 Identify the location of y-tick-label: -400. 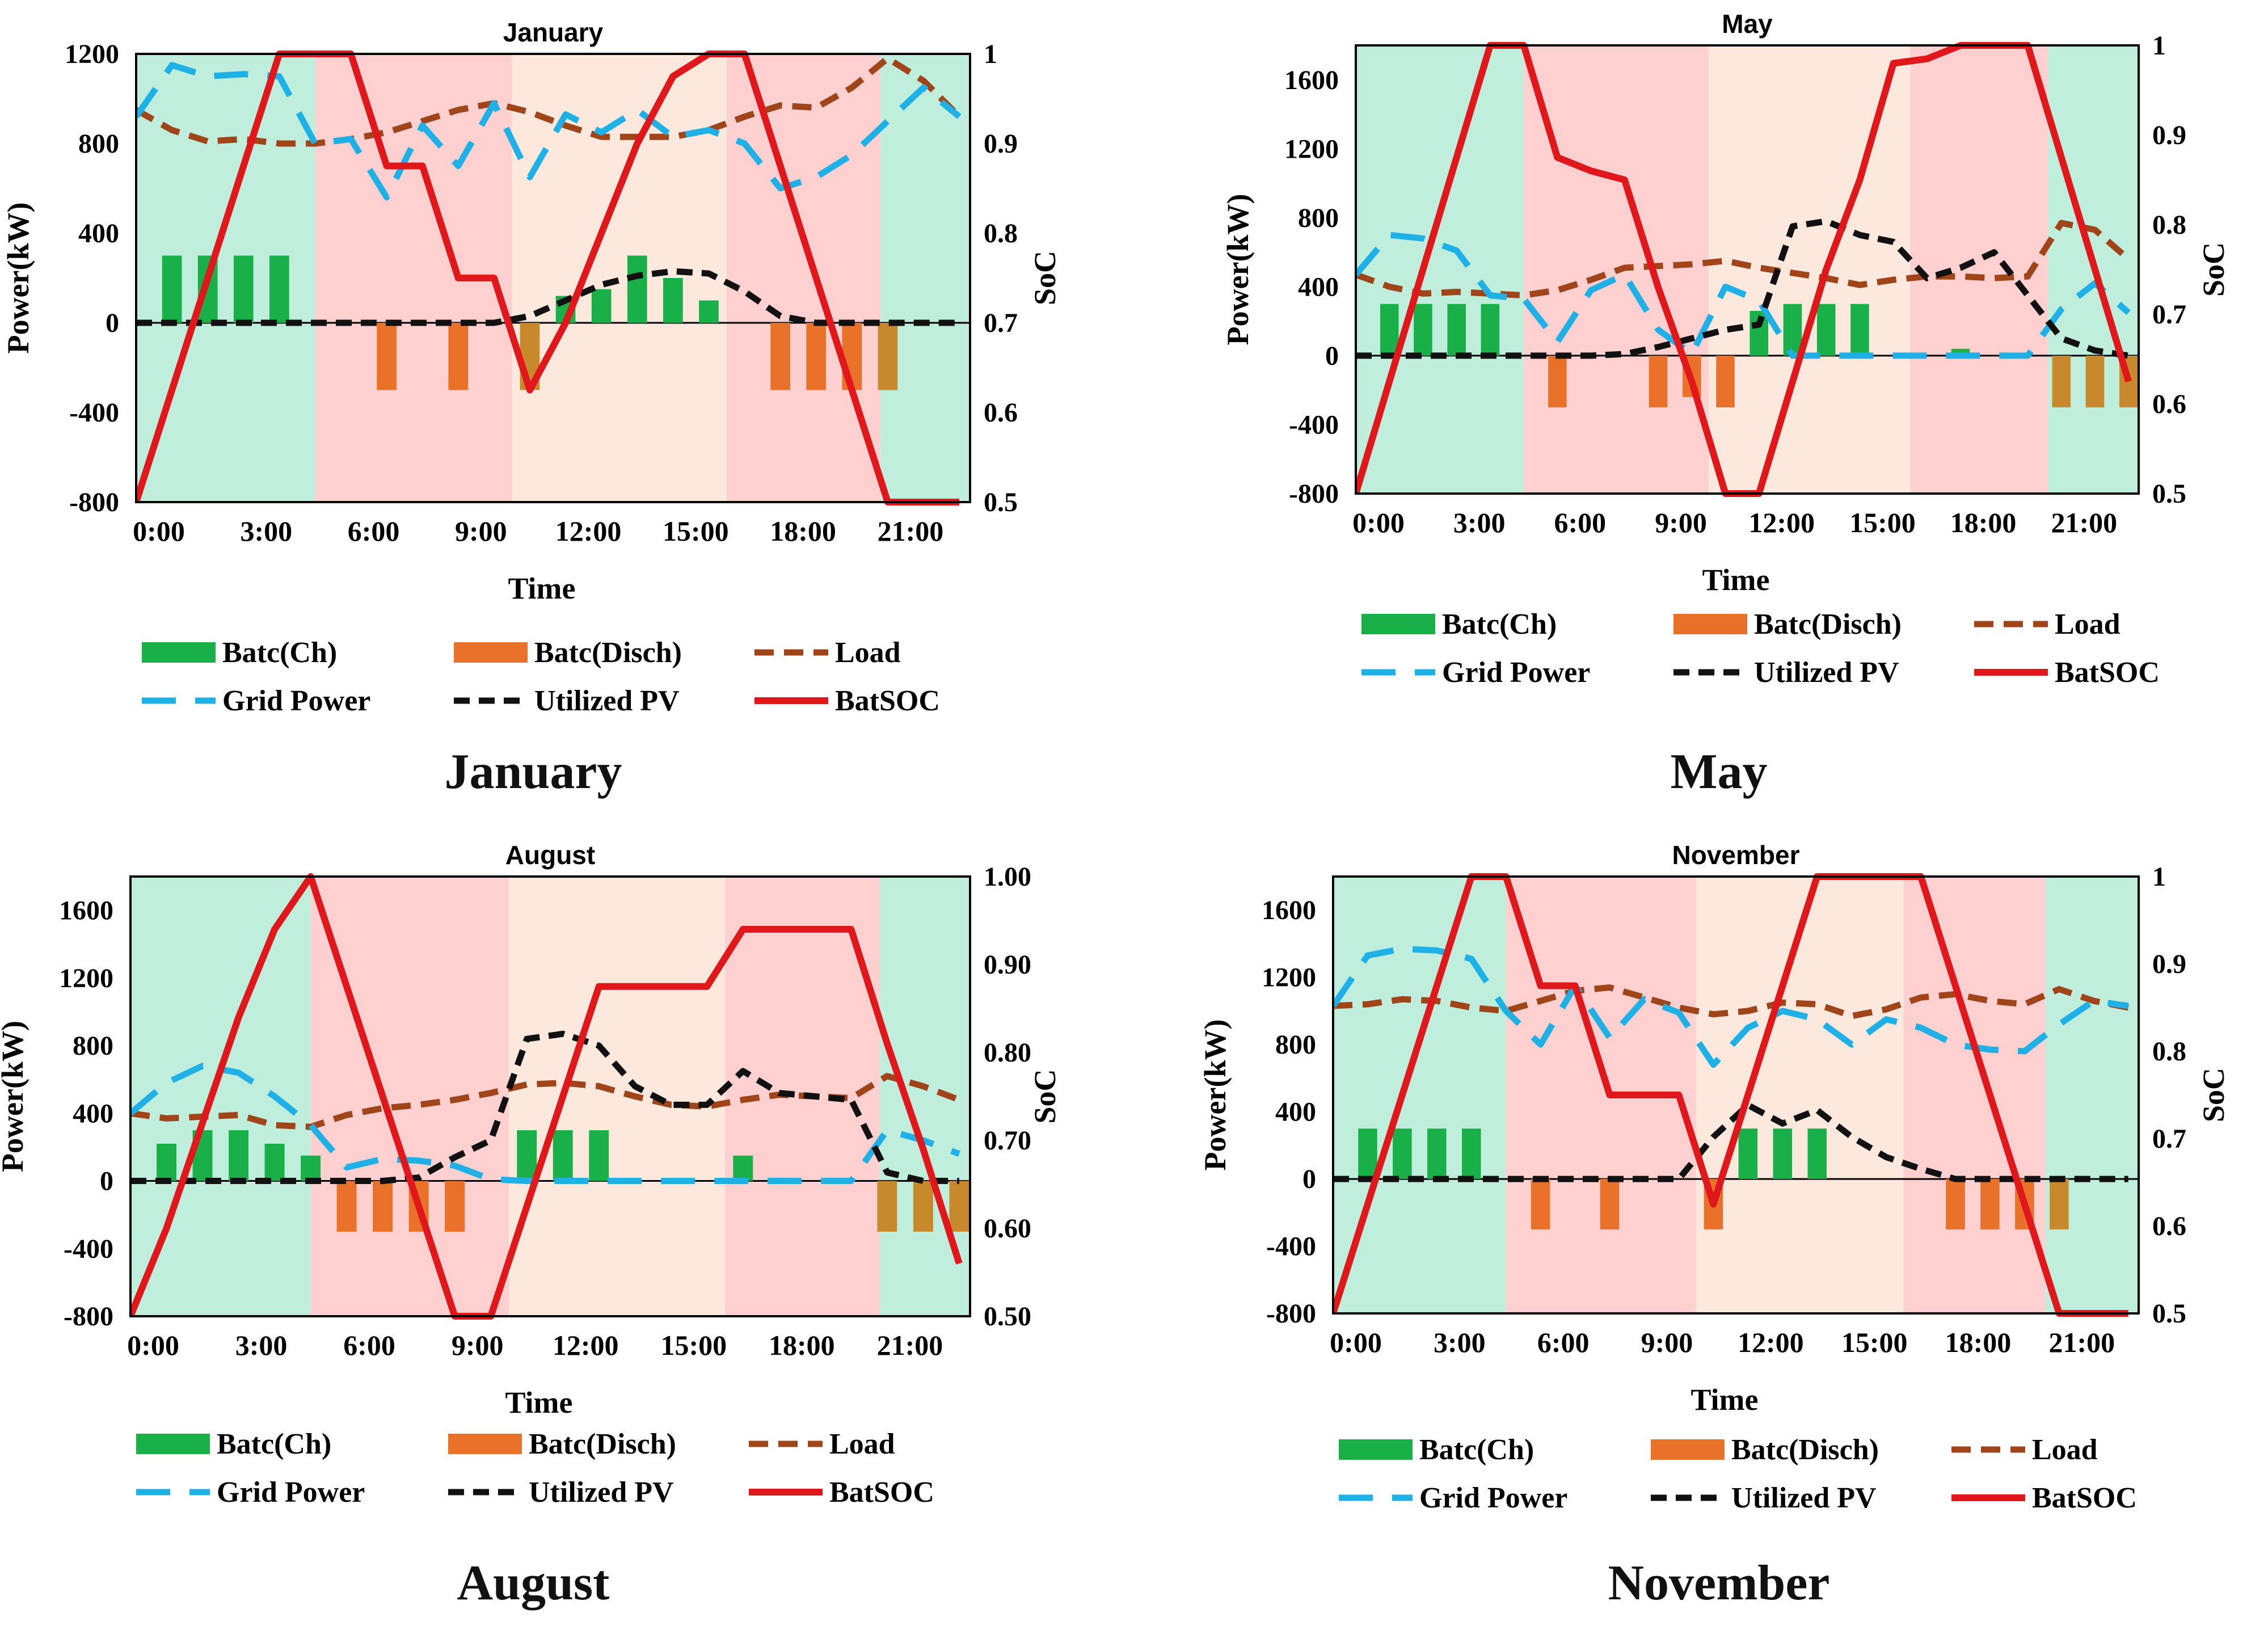
(1314, 425).